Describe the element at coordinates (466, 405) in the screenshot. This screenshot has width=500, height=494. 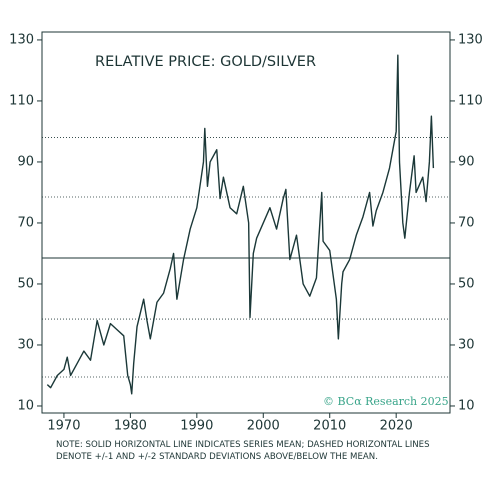
I see `y2-tick-label: 10` at that location.